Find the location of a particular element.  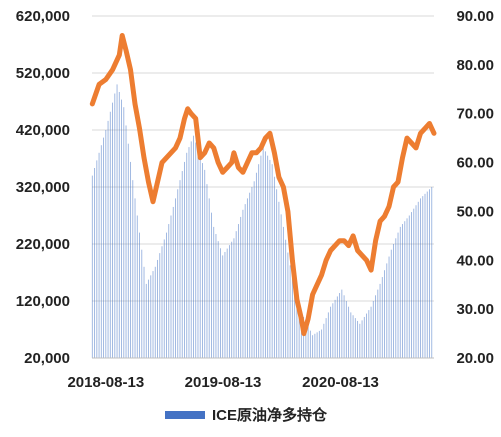

left-tick-label: 620,000 is located at coordinates (43, 16).